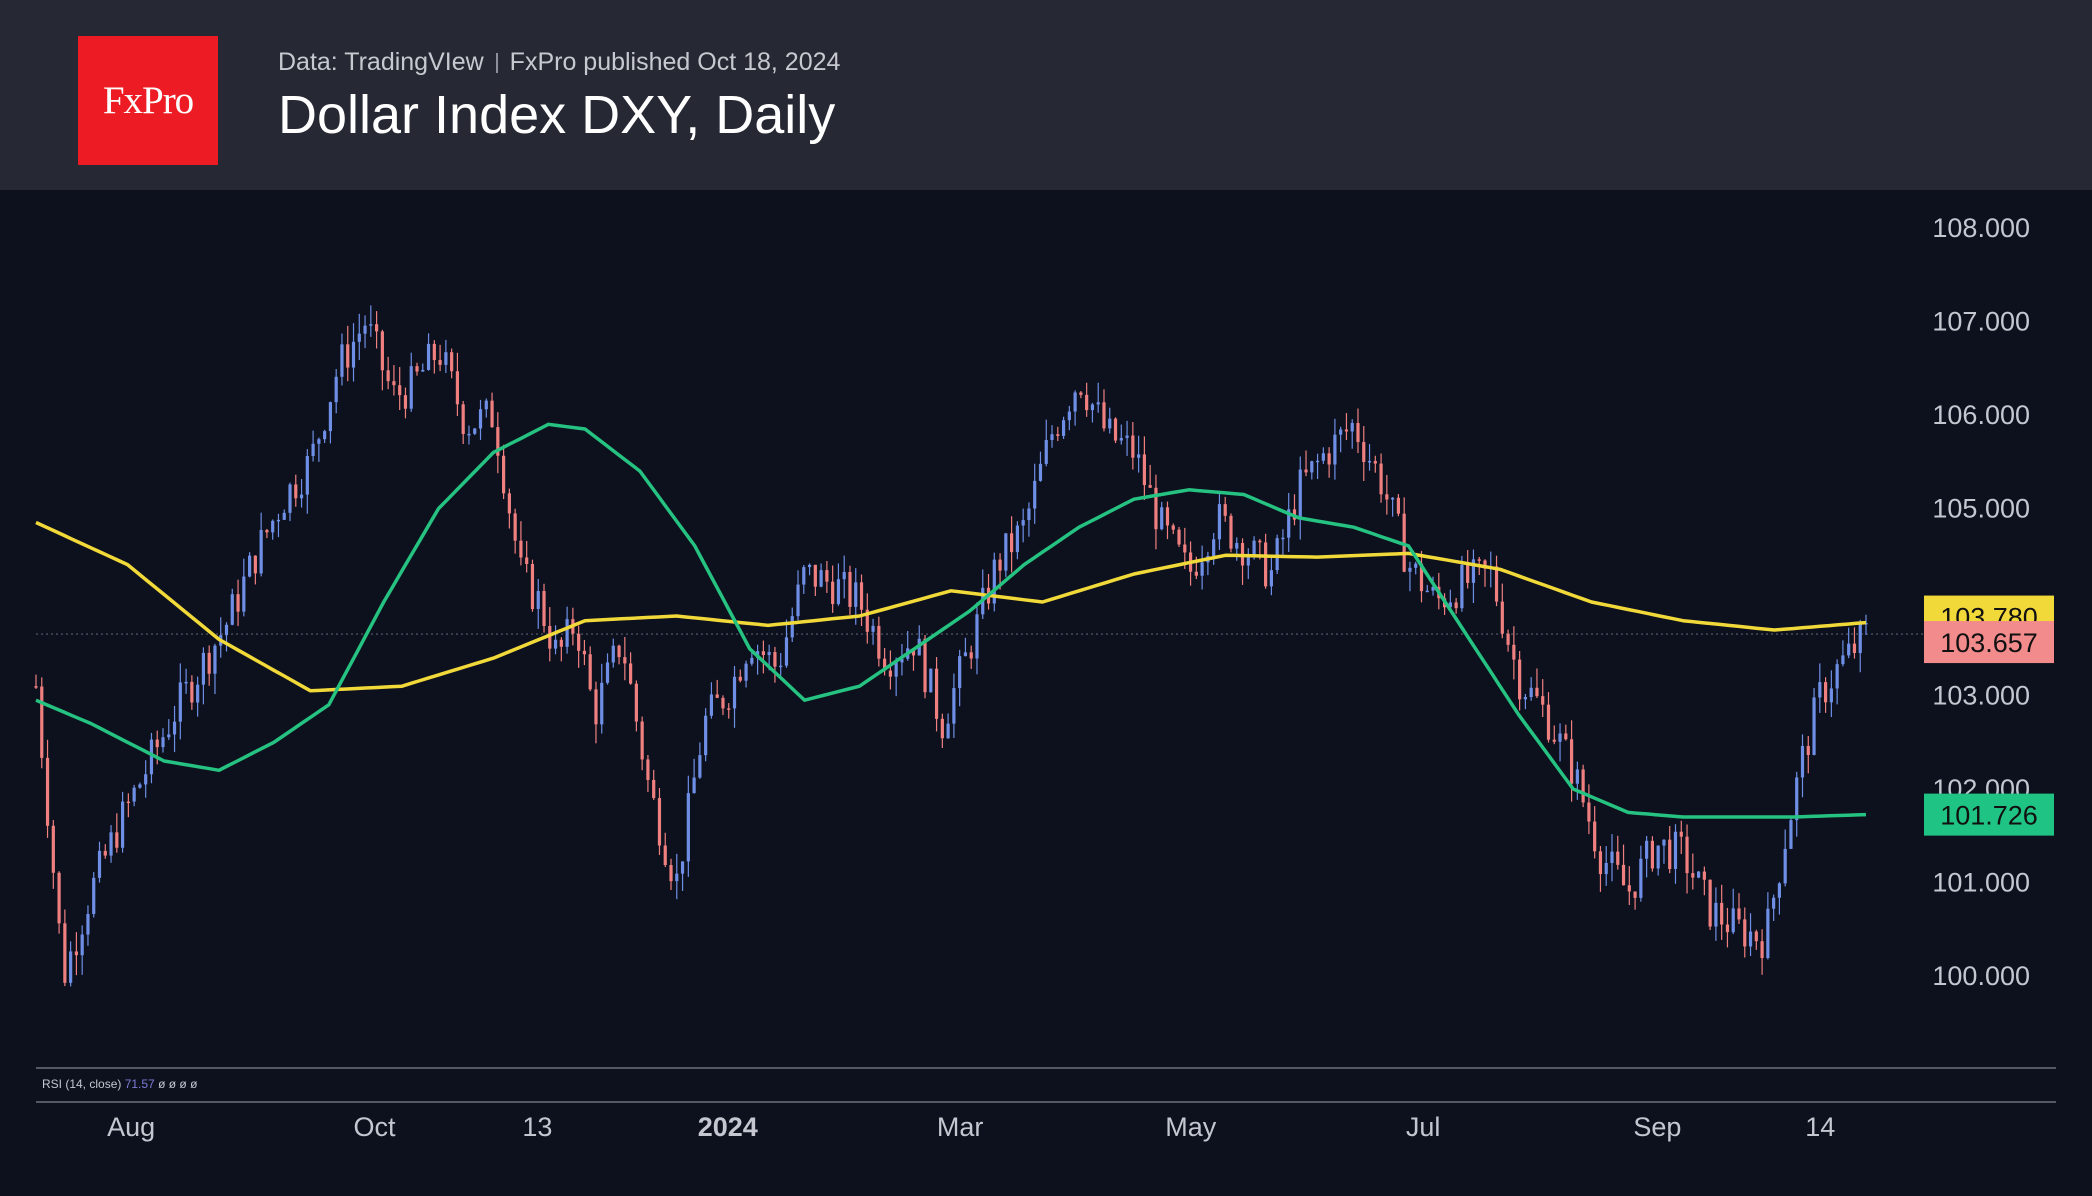  Describe the element at coordinates (1191, 1127) in the screenshot. I see `x-tick-label: May` at that location.